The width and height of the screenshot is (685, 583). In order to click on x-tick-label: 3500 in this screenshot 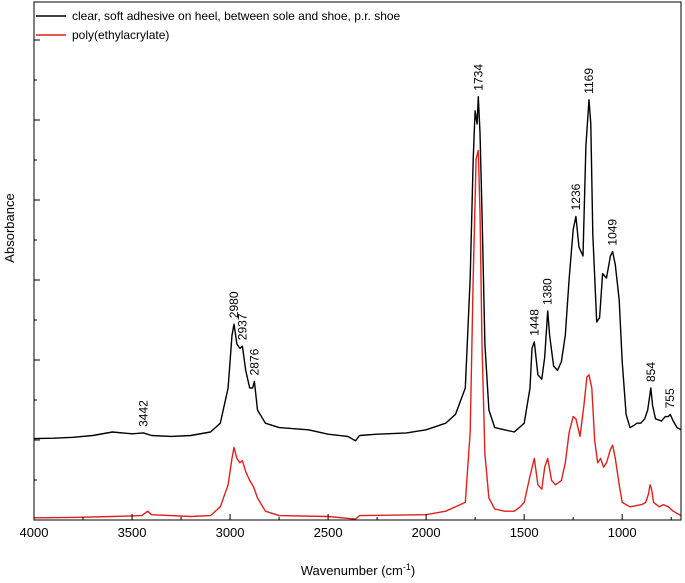, I will do `click(132, 532)`.